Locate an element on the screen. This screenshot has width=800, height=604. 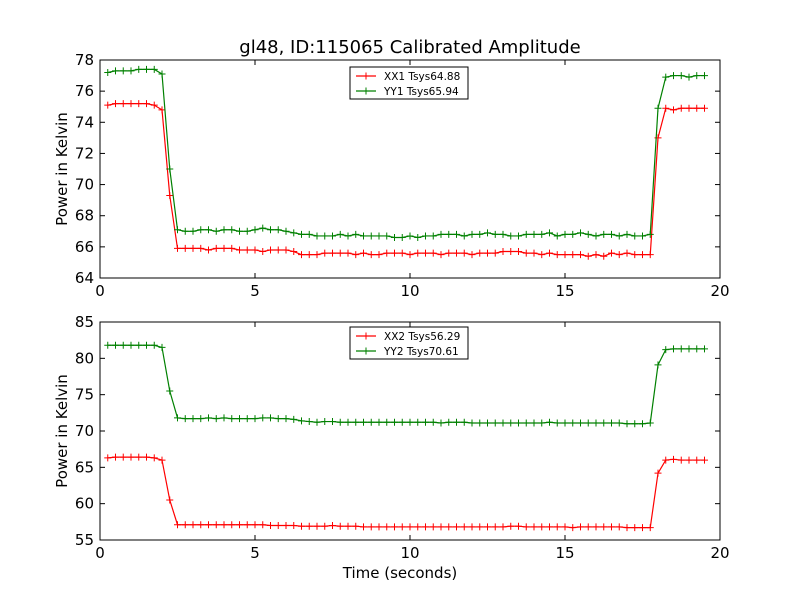
y-tick-label: 70 is located at coordinates (84, 431).